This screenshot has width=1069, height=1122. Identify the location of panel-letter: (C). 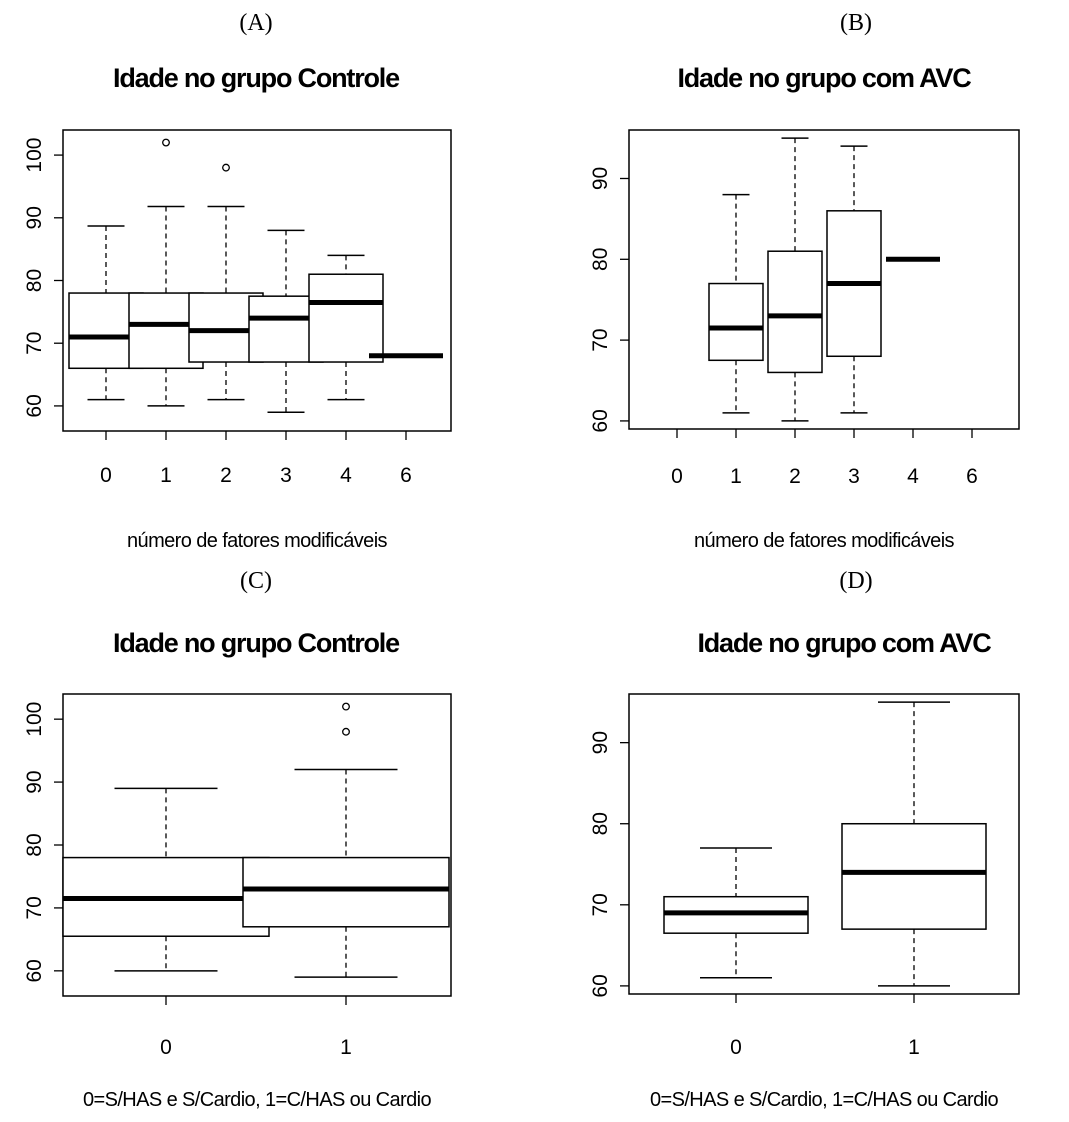
(256, 581).